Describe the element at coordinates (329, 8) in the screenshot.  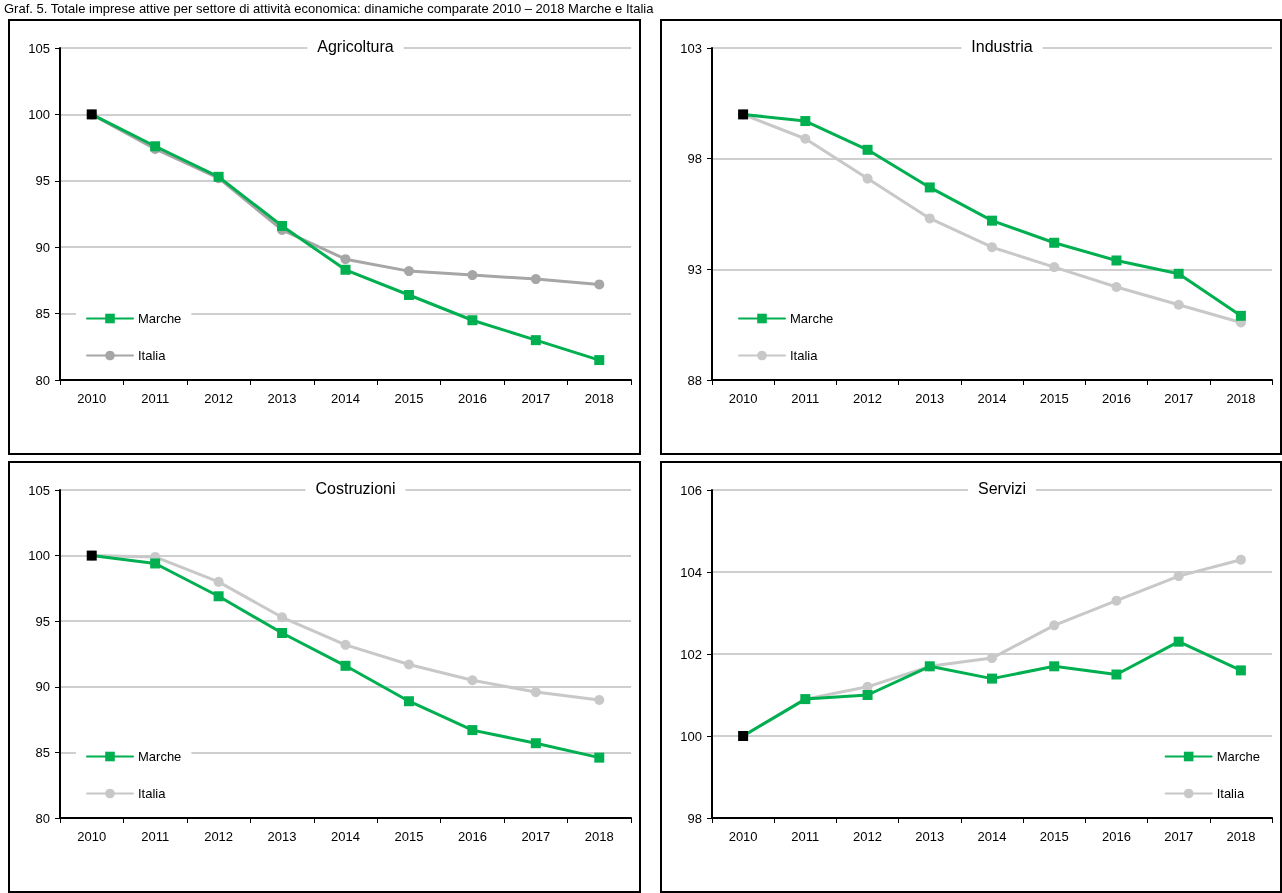
I see `text: Graf. 5. Totale imprese attive per settore di attività economica: dinamiche comparate 2010 – 2018 Marche e Italia` at that location.